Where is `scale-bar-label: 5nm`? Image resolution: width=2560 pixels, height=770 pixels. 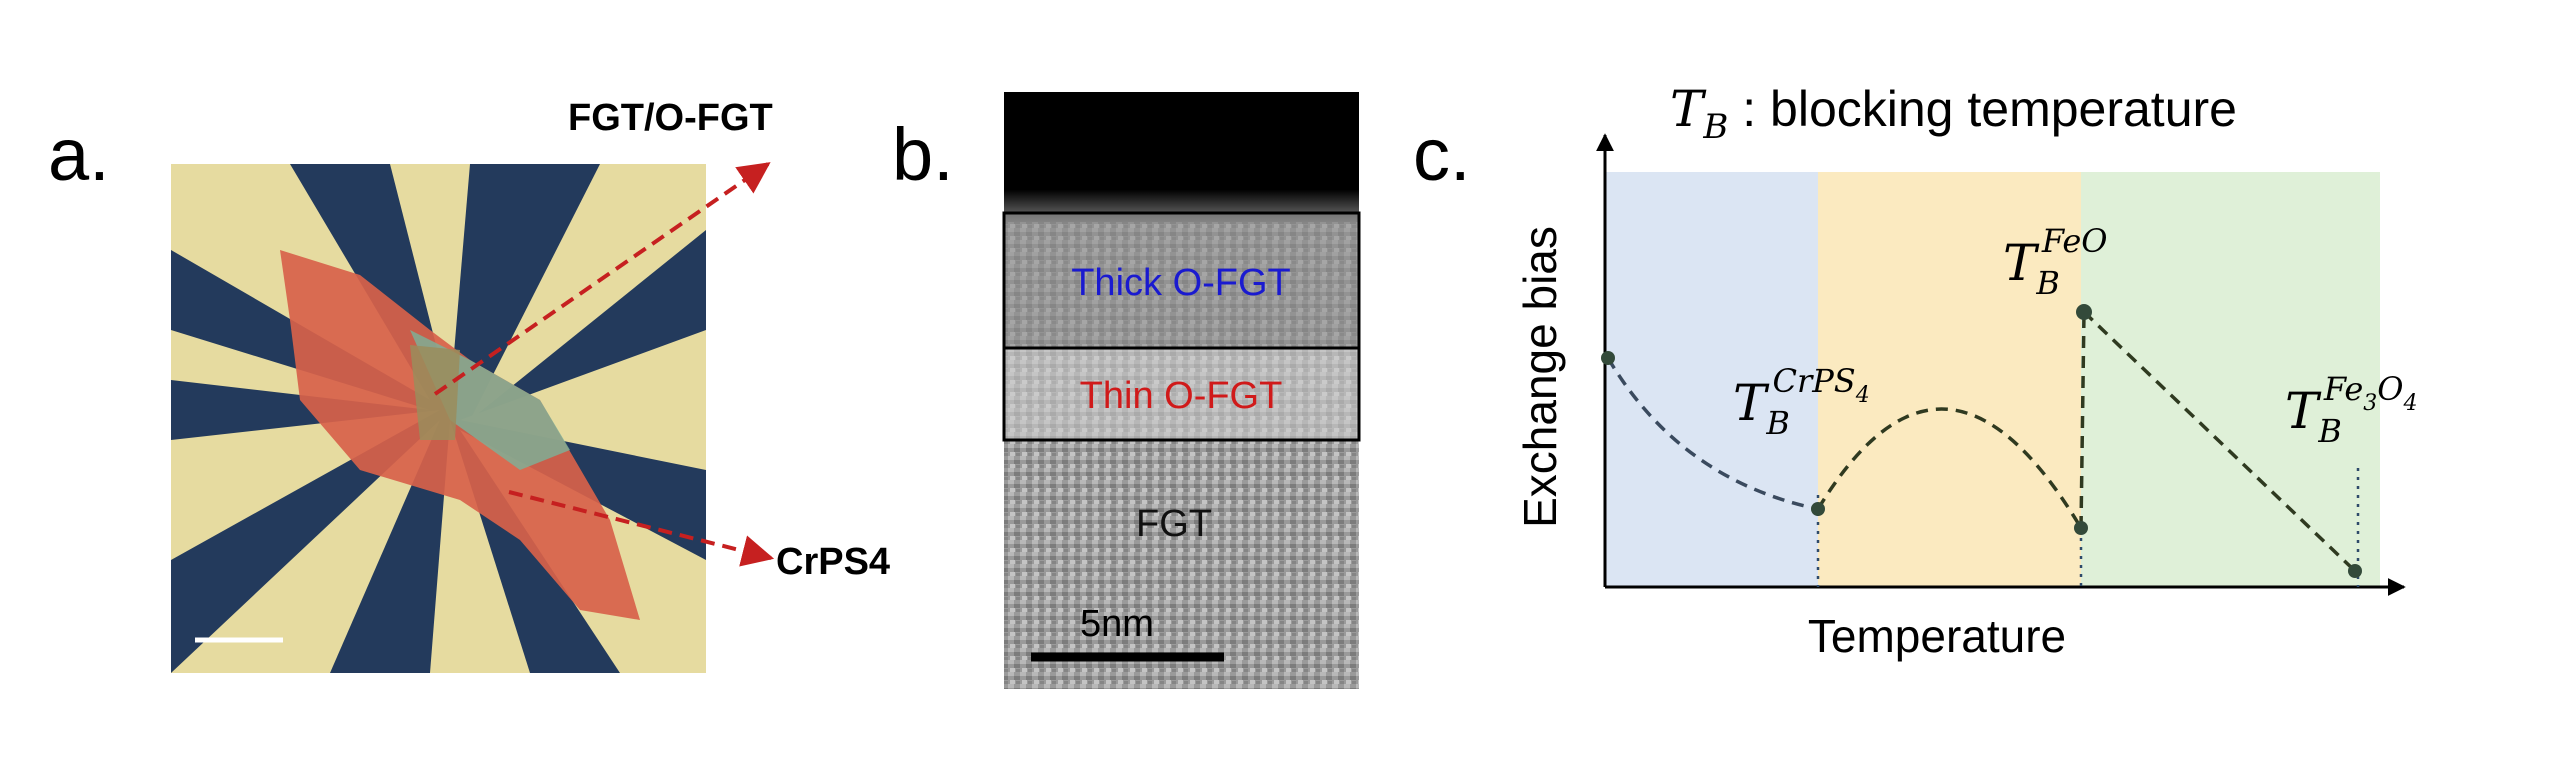
scale-bar-label: 5nm is located at coordinates (1117, 624).